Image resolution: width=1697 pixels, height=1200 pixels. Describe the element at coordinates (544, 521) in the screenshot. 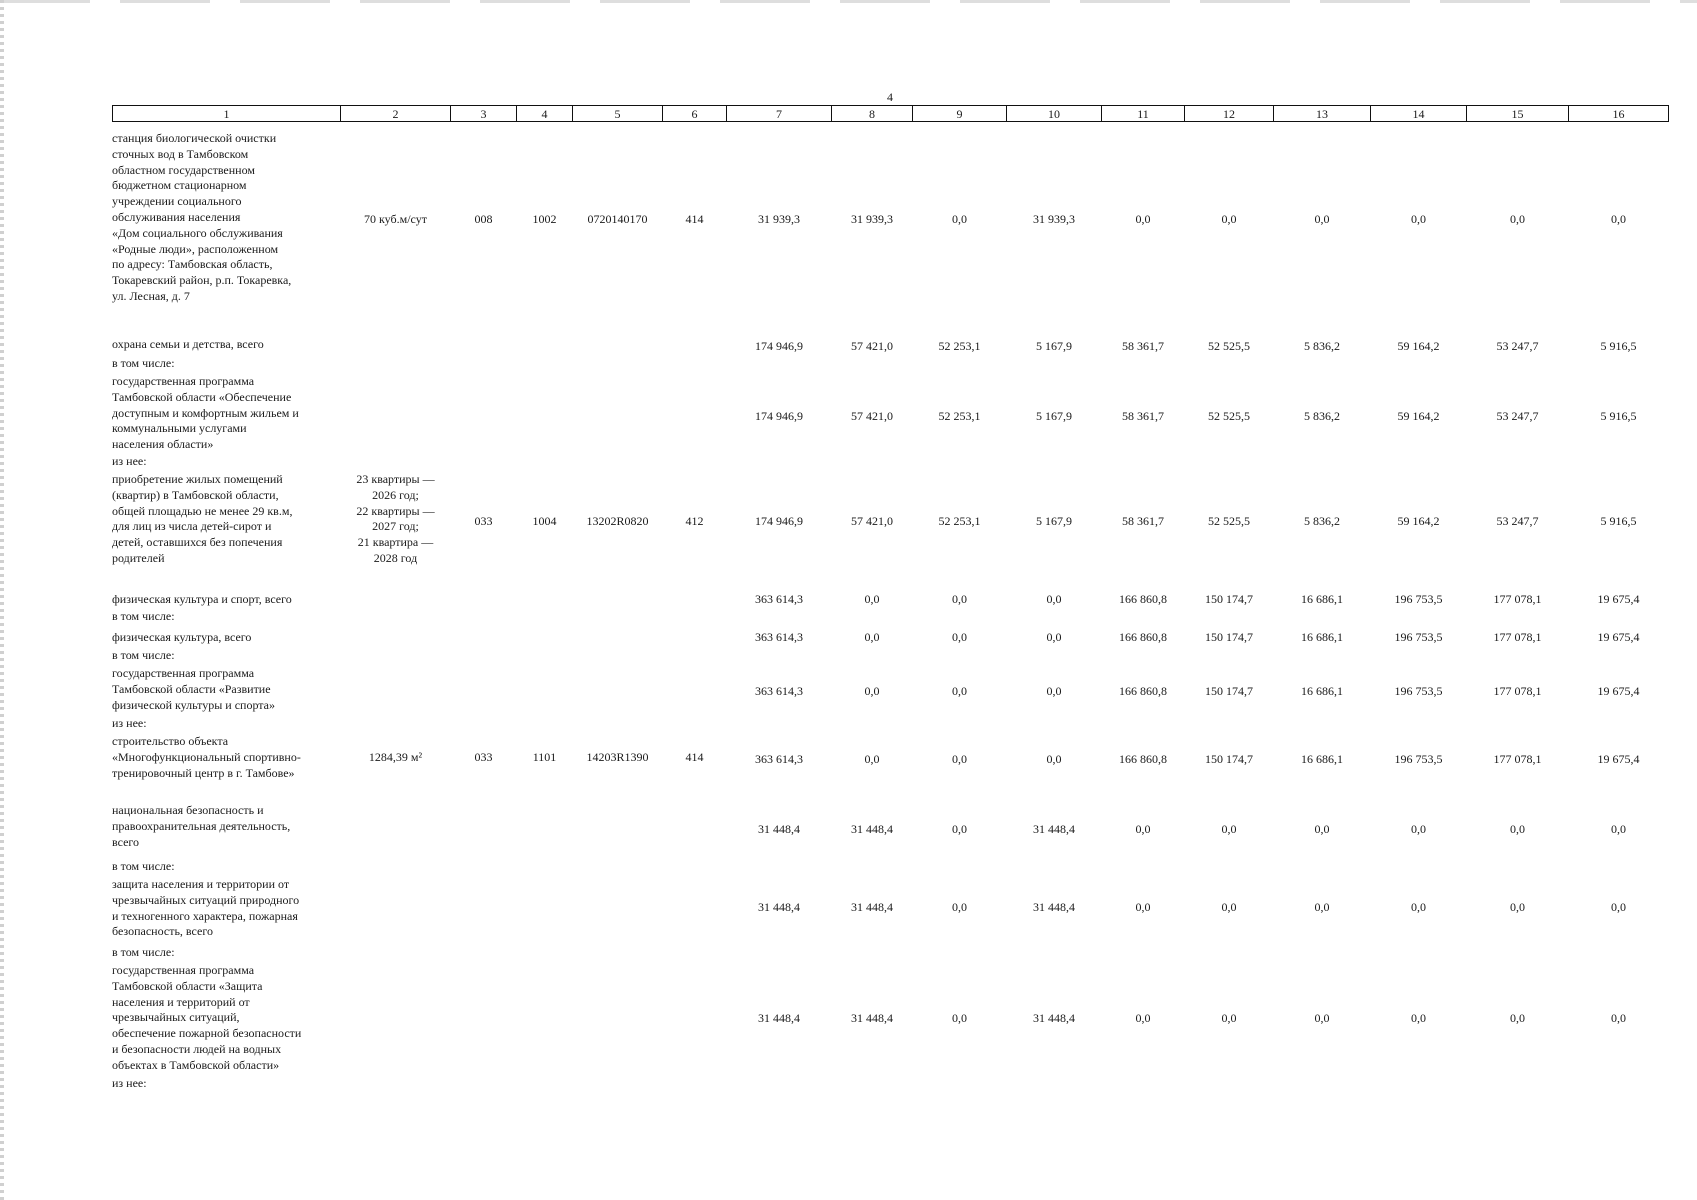

I see `col4-cell: 1004` at that location.